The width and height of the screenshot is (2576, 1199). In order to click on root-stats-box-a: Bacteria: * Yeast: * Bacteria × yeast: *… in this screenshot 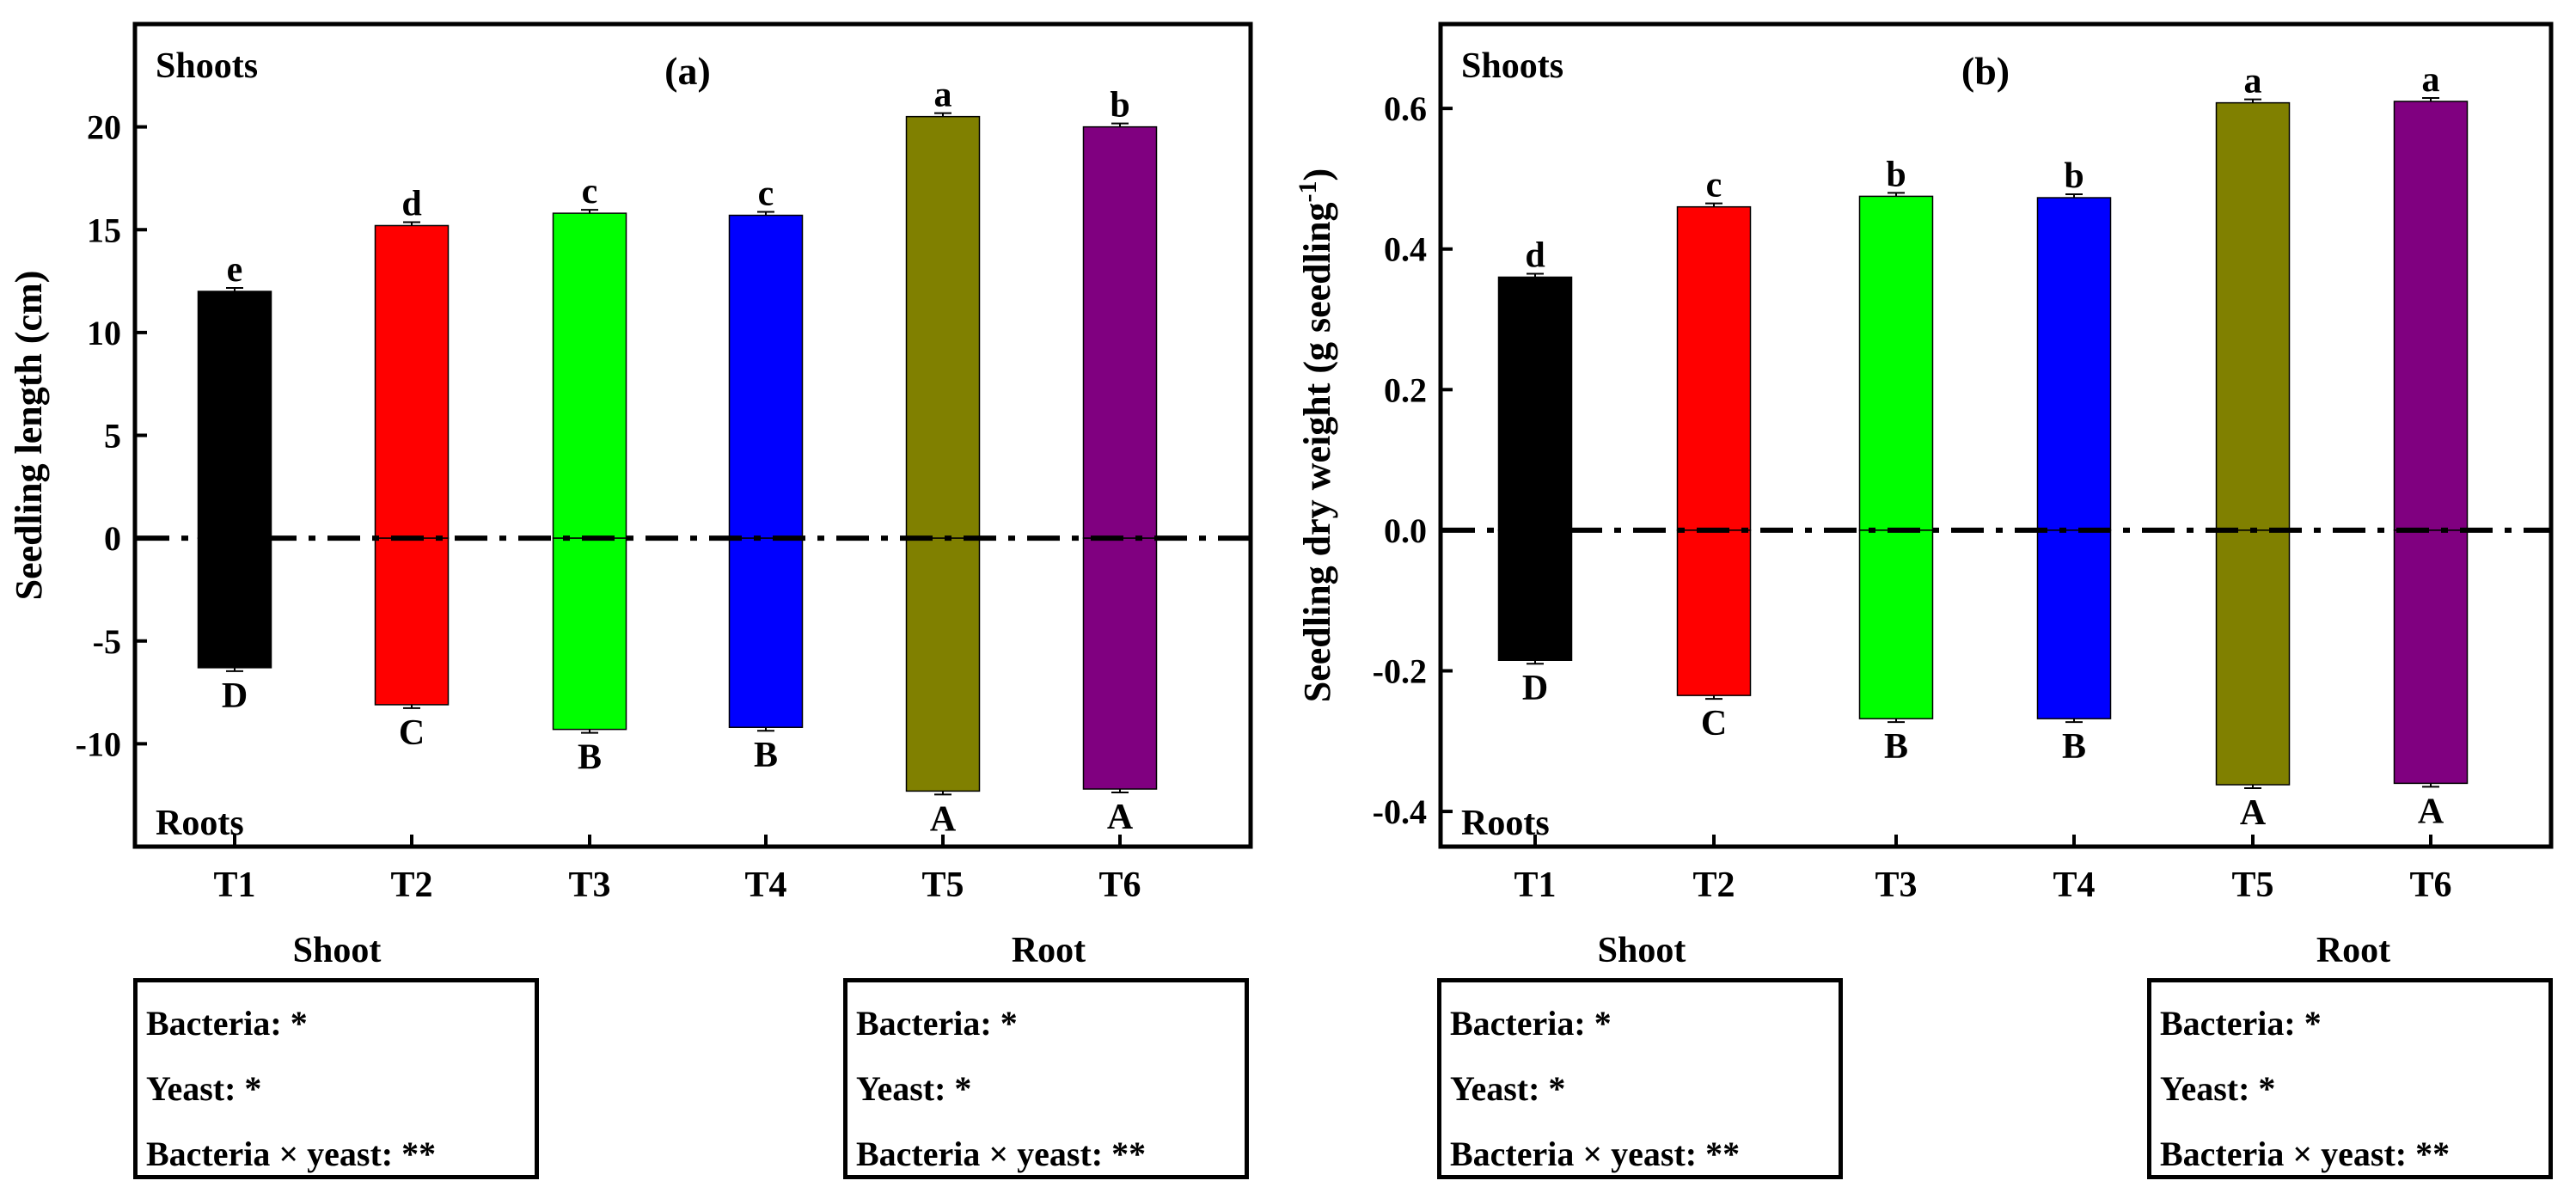, I will do `click(1046, 1078)`.